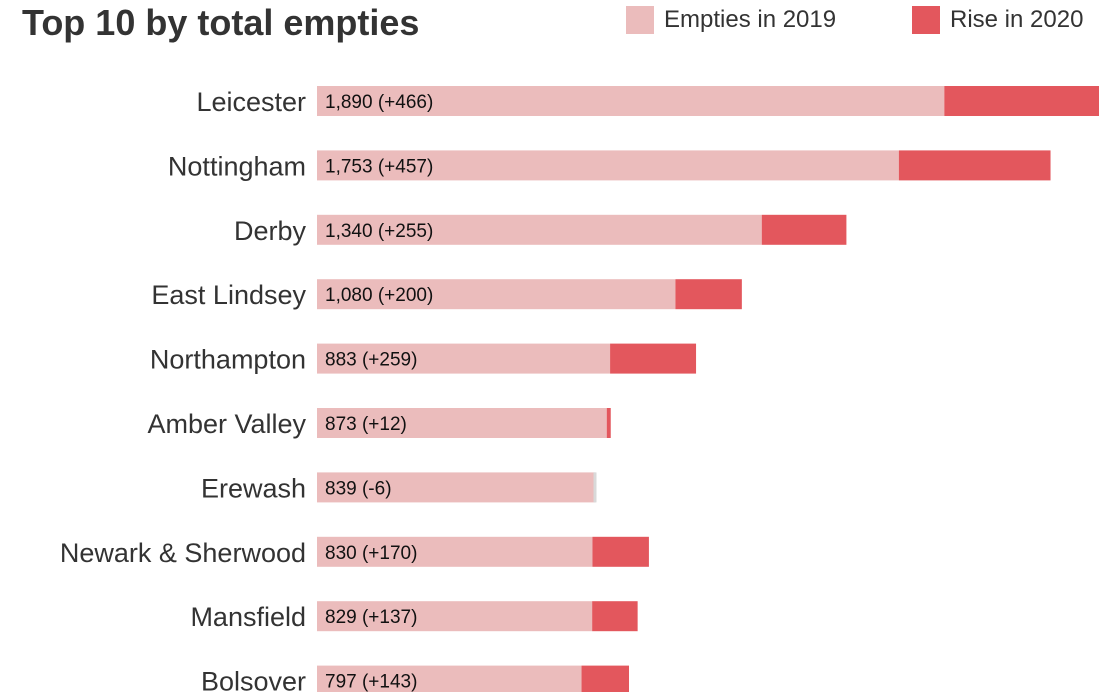 The width and height of the screenshot is (1117, 692). I want to click on bar-2019-east-lindsey, so click(496, 294).